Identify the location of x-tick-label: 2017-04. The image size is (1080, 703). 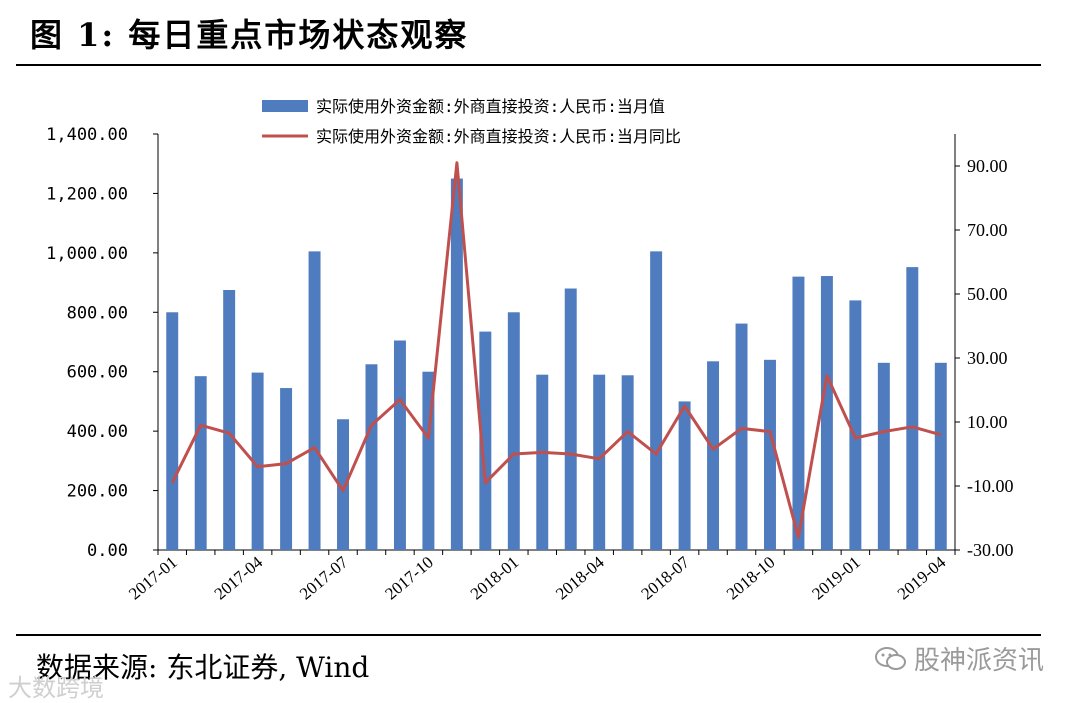
(239, 577).